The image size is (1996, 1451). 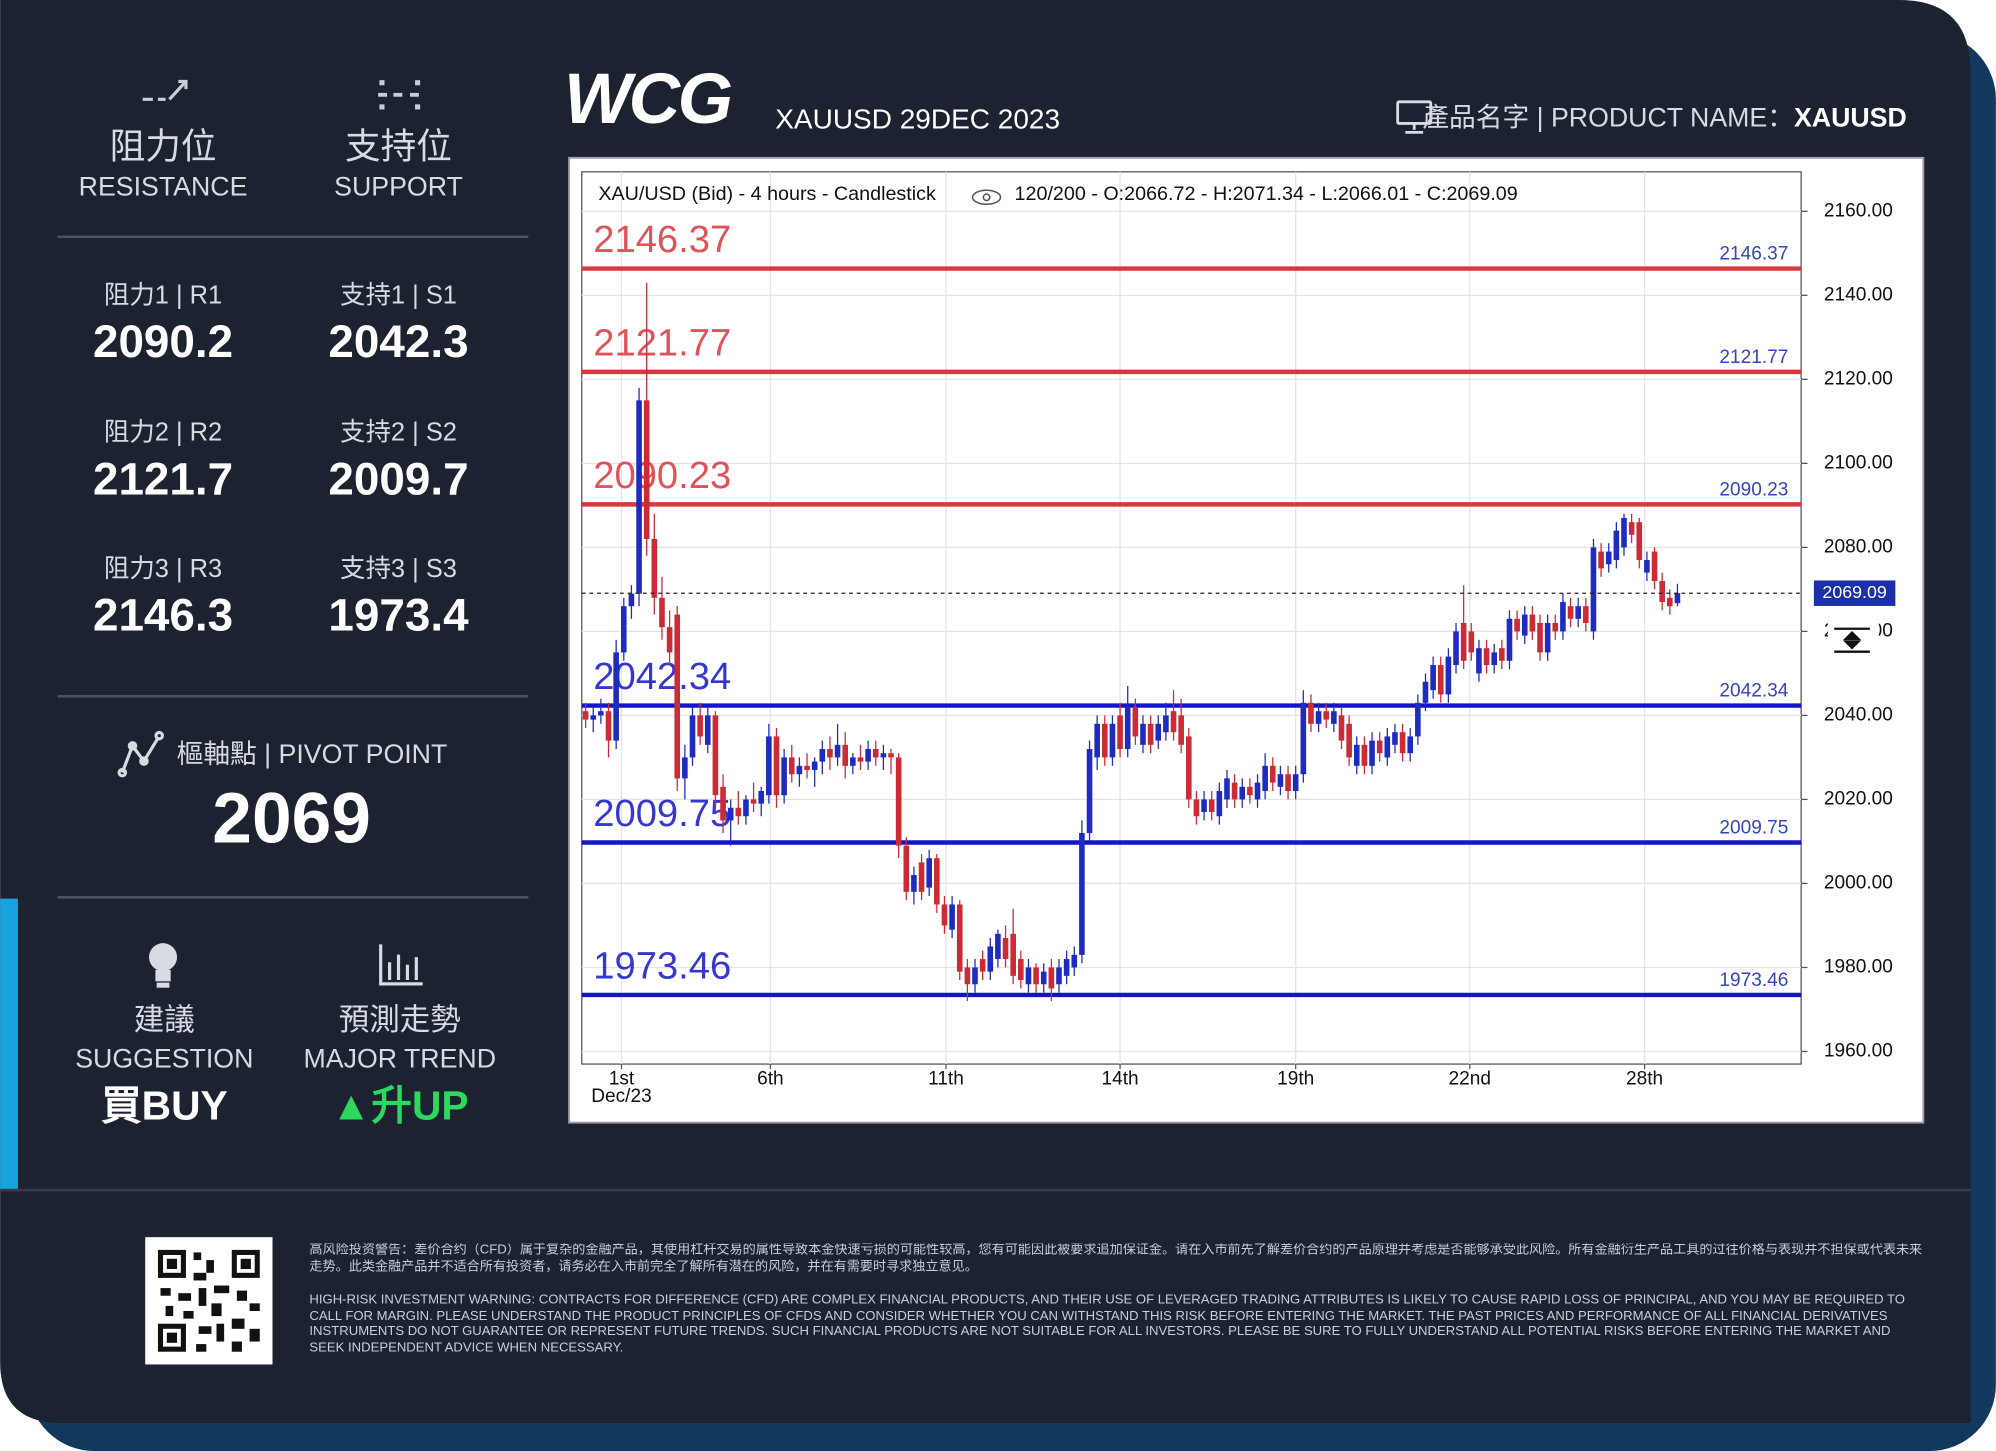 I want to click on product-name: 產品名字 | PRODUCT NAME：XAUUSD, so click(x=1664, y=118).